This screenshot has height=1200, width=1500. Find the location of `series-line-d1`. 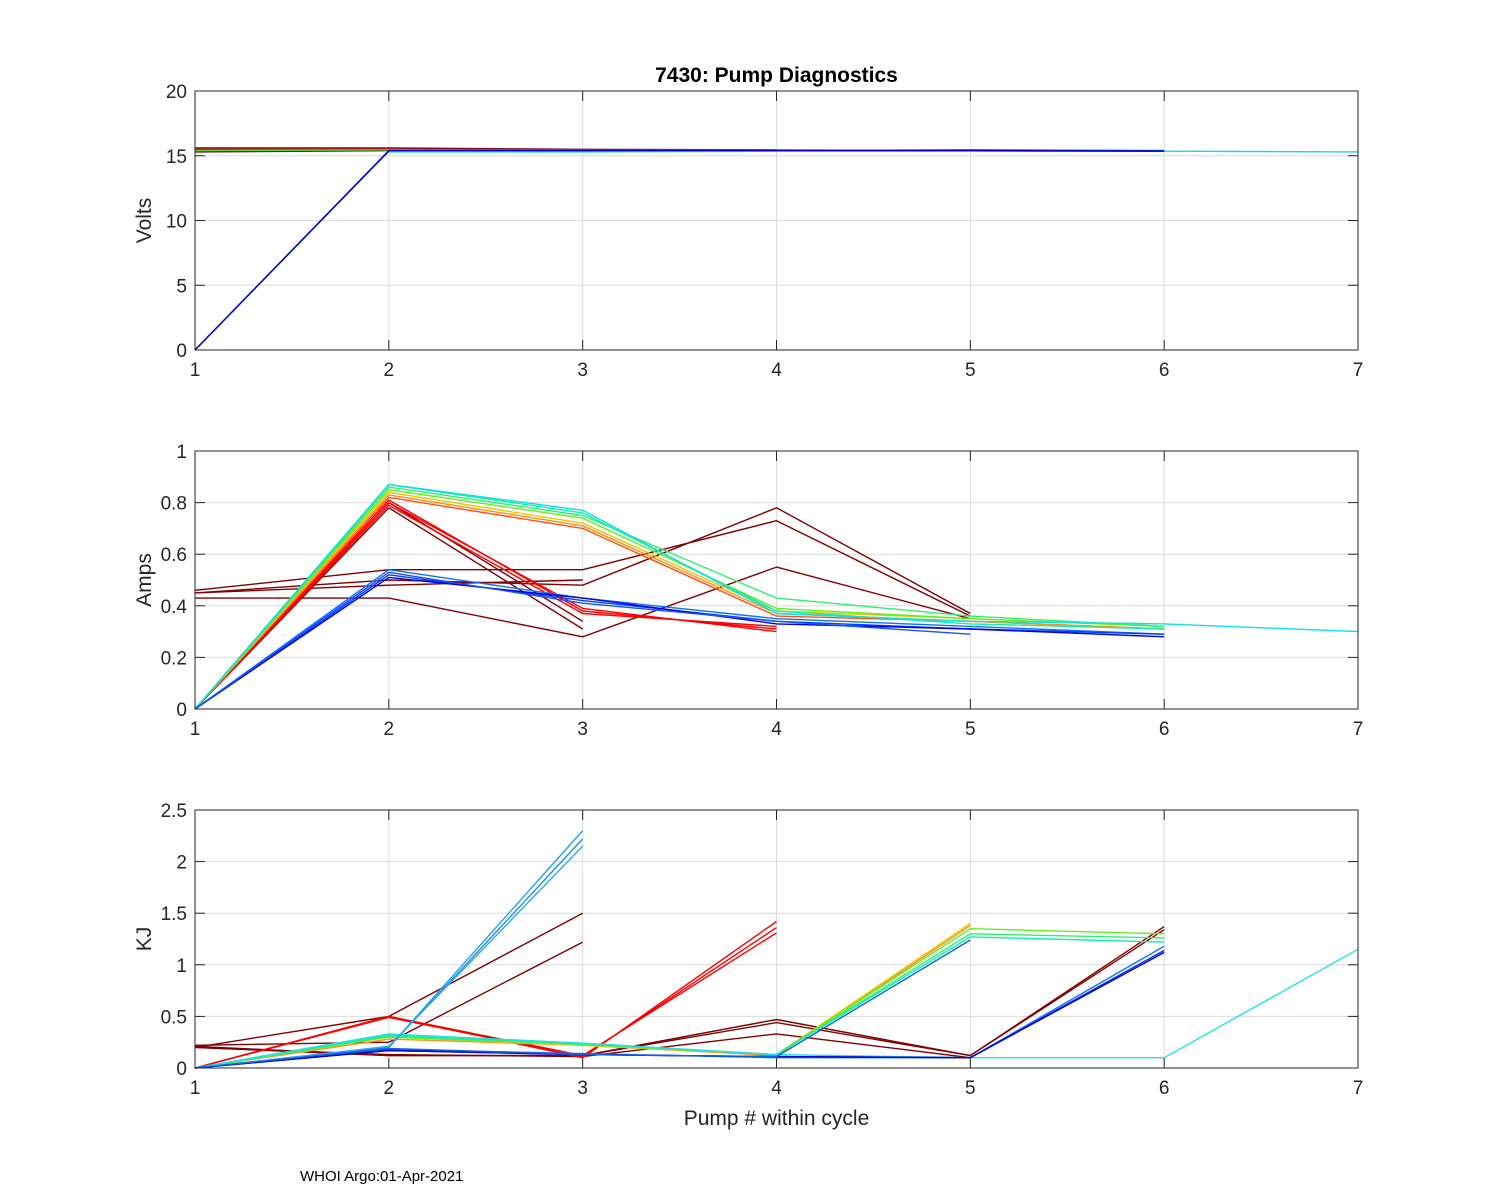

series-line-d1 is located at coordinates (582, 561).